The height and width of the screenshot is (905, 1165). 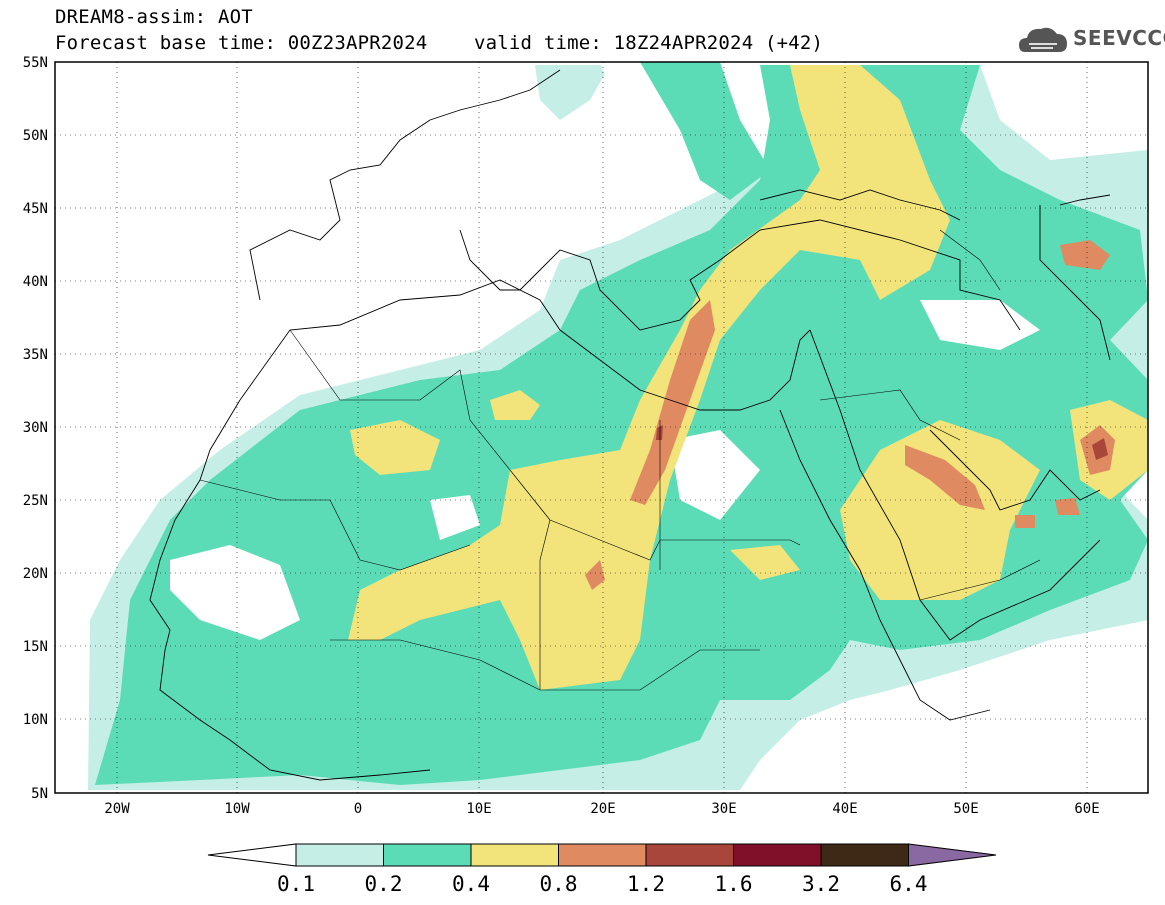 What do you see at coordinates (908, 884) in the screenshot?
I see `colorbar-label: 6.4` at bounding box center [908, 884].